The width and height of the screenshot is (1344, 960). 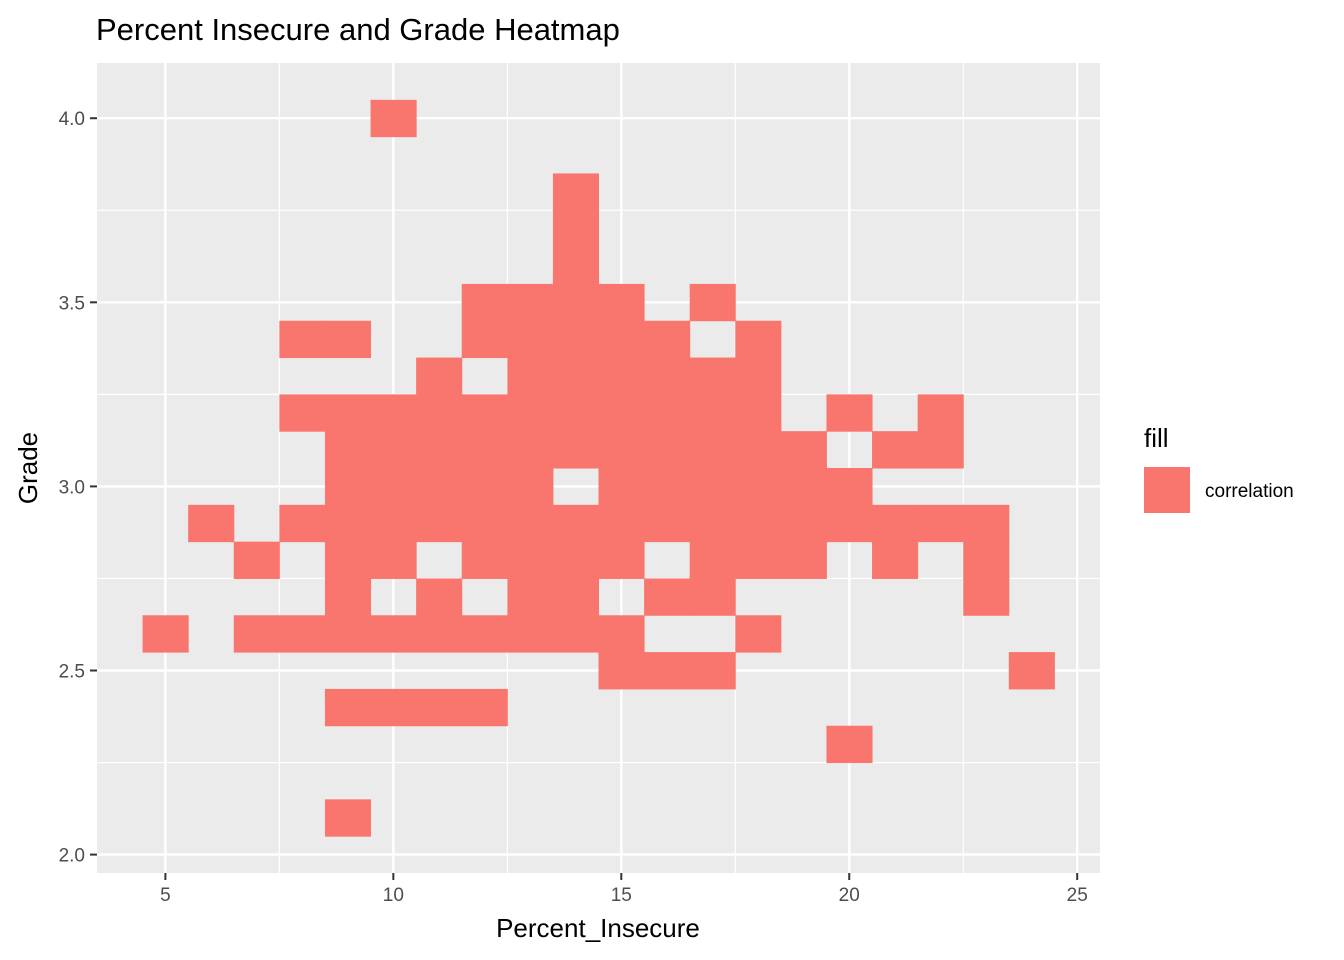 What do you see at coordinates (1249, 491) in the screenshot?
I see `legend-label-correlation: correlation` at bounding box center [1249, 491].